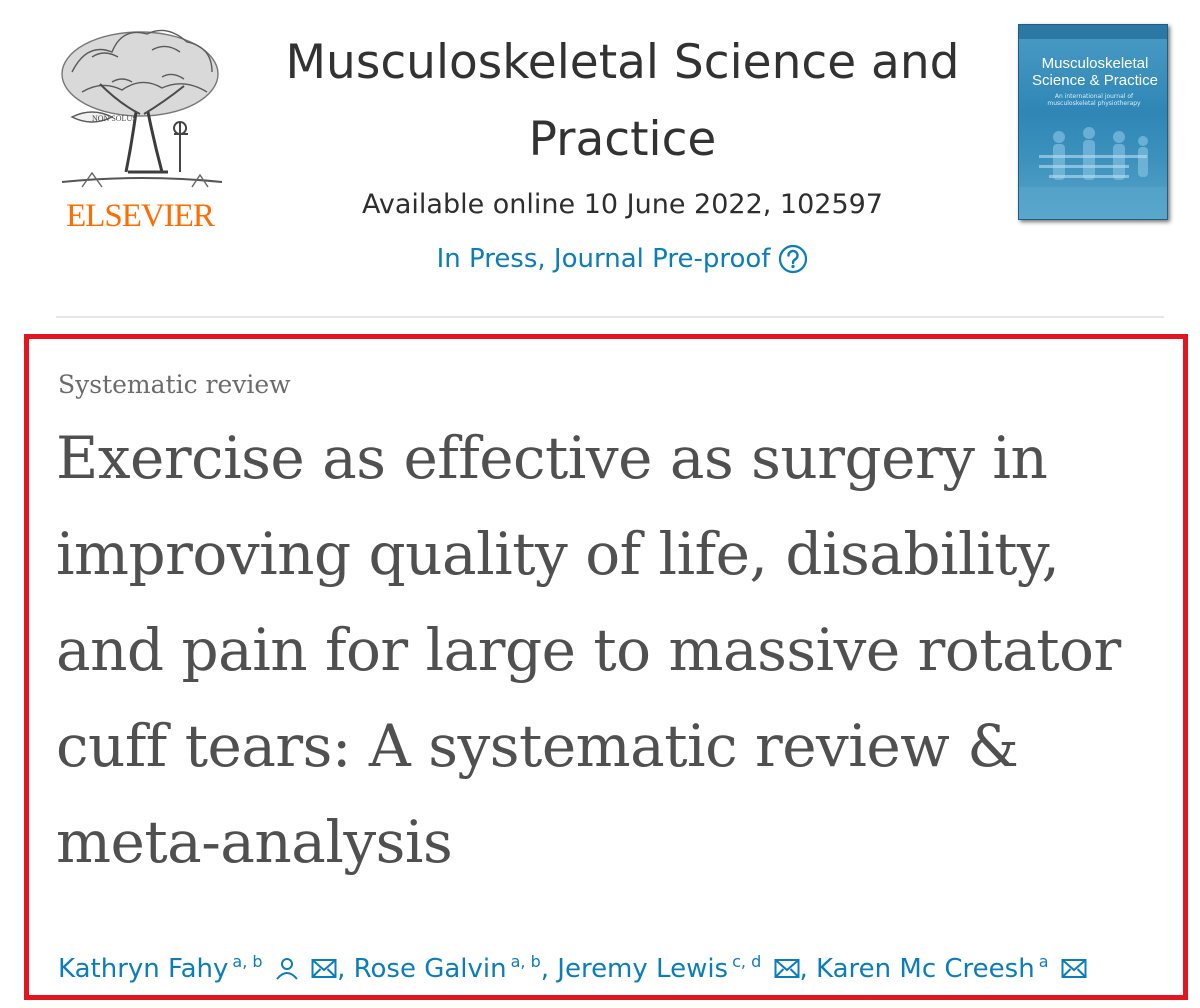  What do you see at coordinates (1043, 961) in the screenshot?
I see `author-affiliation: a` at bounding box center [1043, 961].